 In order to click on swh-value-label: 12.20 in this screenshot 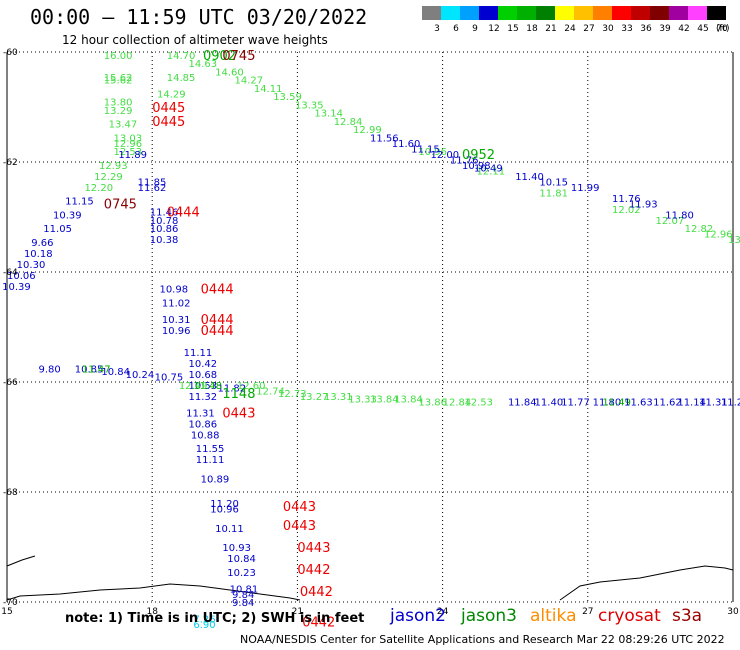, I will do `click(98, 188)`.